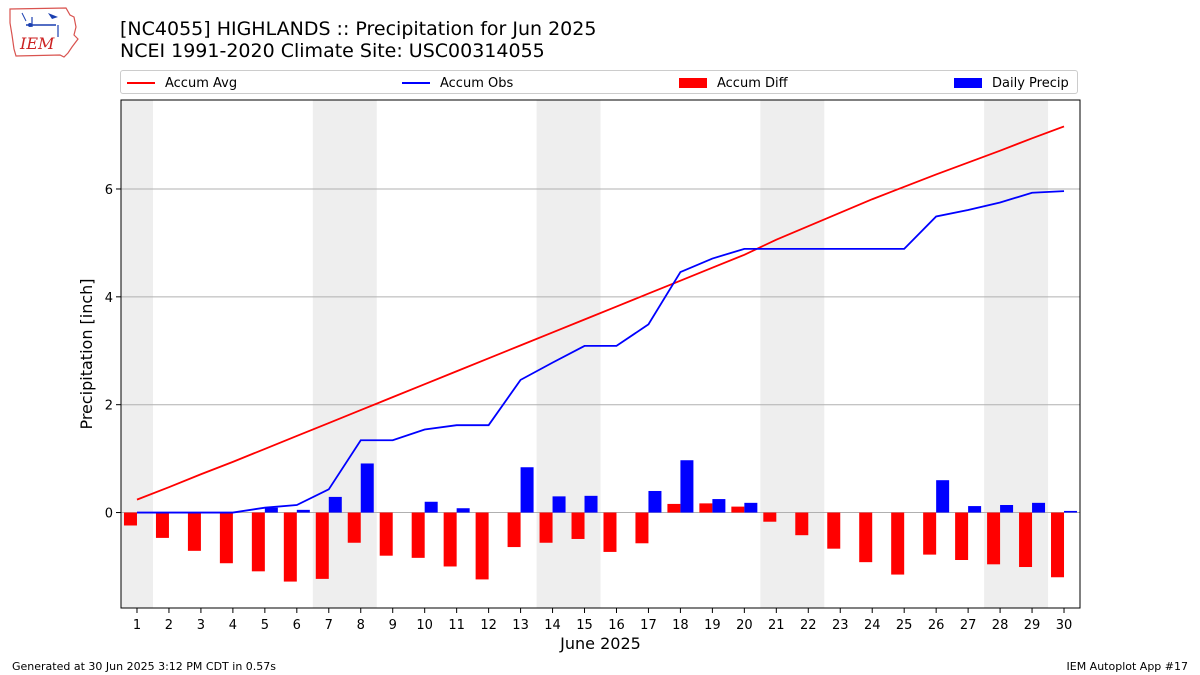  What do you see at coordinates (361, 625) in the screenshot?
I see `x-tick-label-8: 8` at bounding box center [361, 625].